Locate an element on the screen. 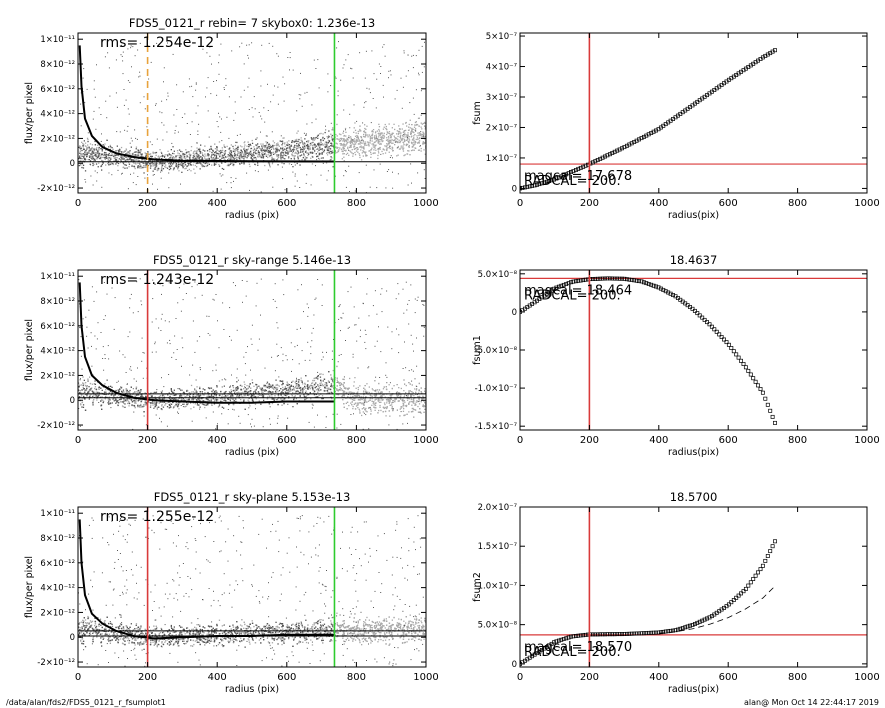  ytick-label-p5-6: 1×10⁻¹¹ is located at coordinates (57, 514).